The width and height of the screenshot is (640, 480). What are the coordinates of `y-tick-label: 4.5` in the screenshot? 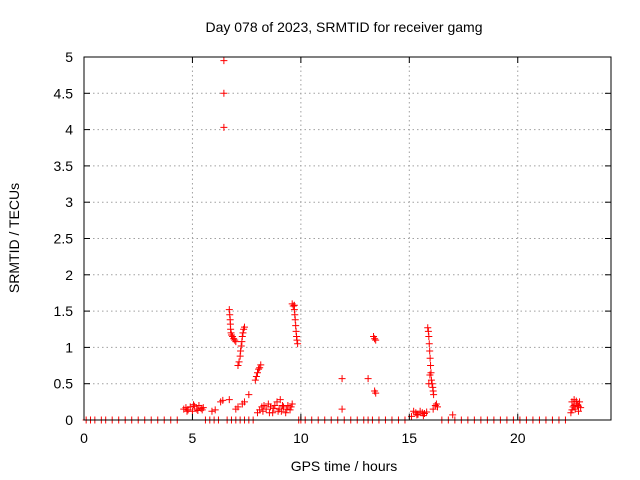 It's located at (64, 93).